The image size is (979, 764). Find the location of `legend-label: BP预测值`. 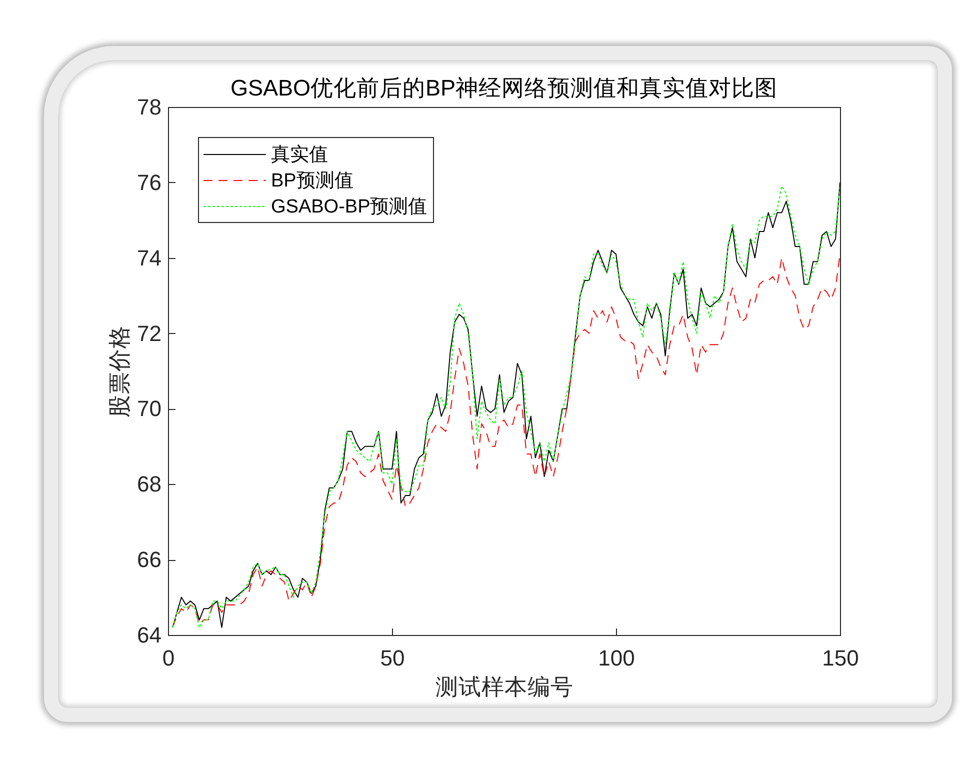

legend-label: BP预测值 is located at coordinates (312, 181).